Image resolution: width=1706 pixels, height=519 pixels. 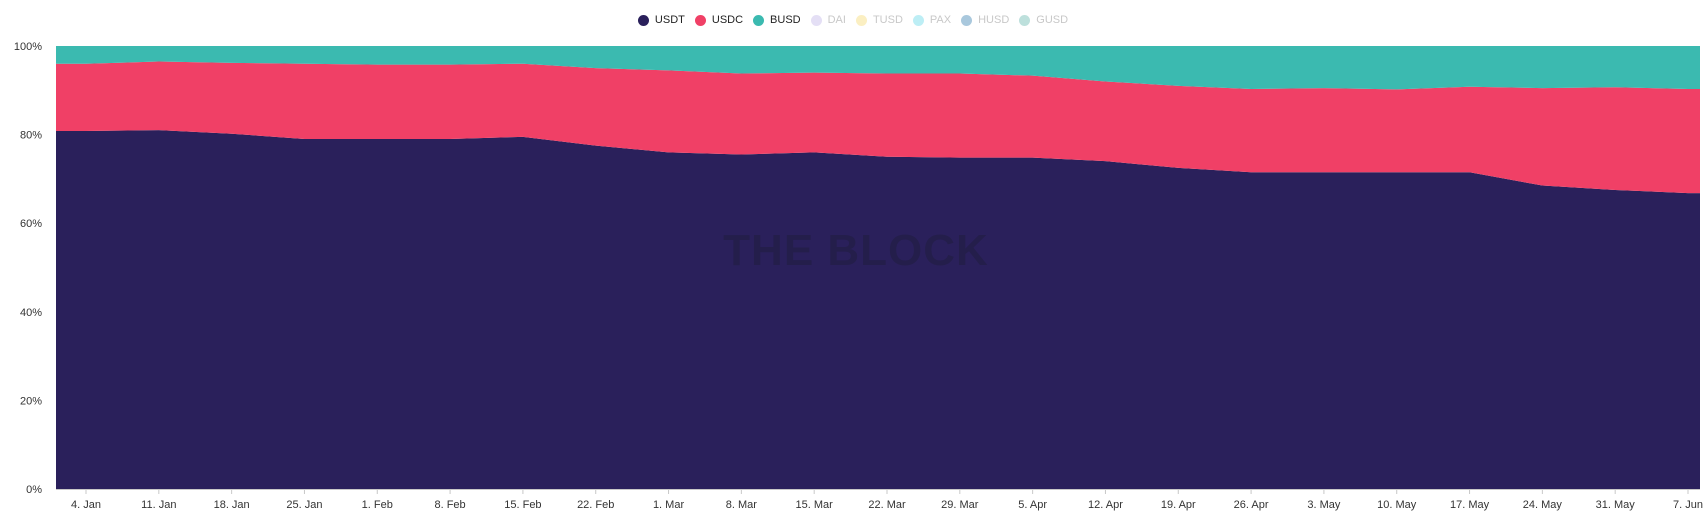 I want to click on x-tick-label: 8. Feb, so click(x=449, y=505).